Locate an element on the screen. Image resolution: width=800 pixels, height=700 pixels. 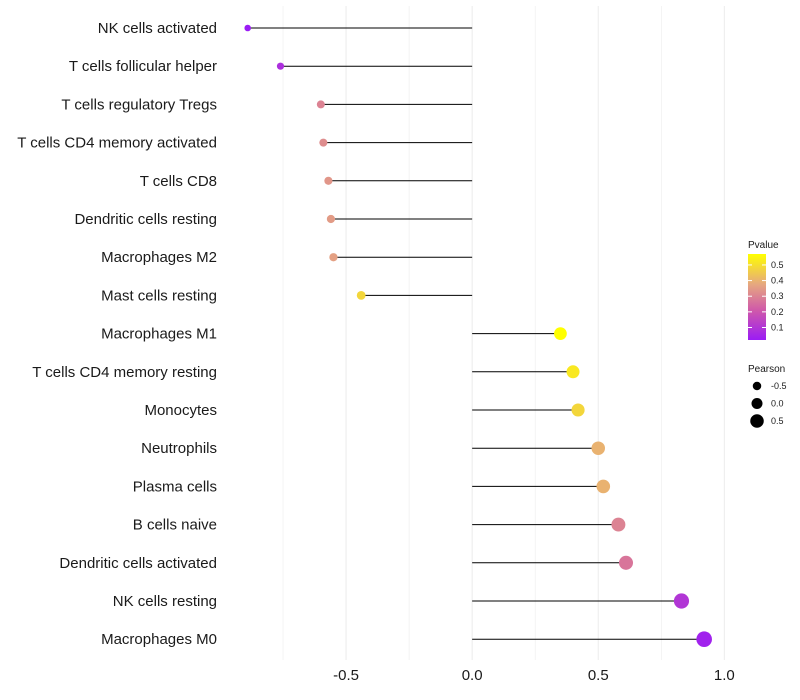
category-label: T cells regulatory Tregs is located at coordinates (139, 104).